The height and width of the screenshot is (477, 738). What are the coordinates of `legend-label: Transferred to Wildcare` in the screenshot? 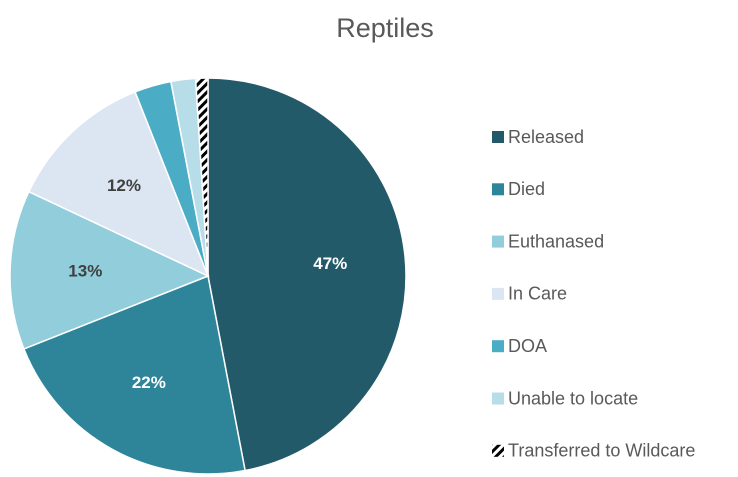 It's located at (601, 451).